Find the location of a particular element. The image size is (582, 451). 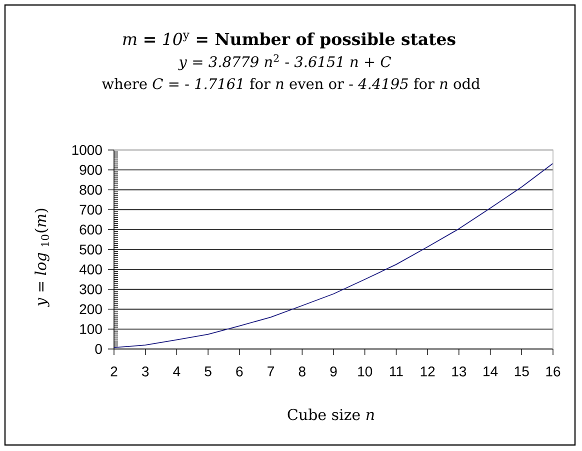

y-tick-label: 0 is located at coordinates (98, 349).